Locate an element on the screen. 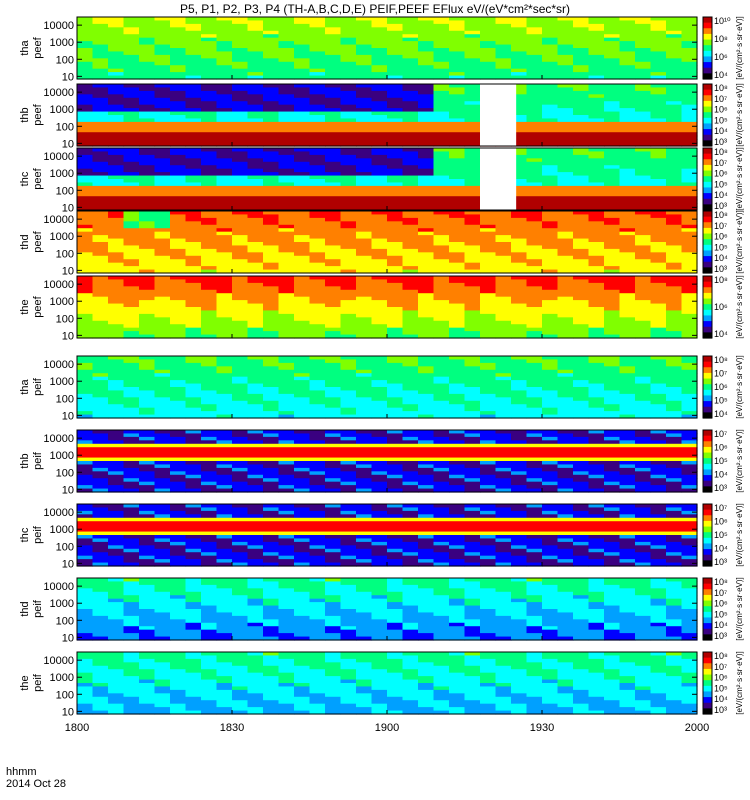  panel-probe-label: thb is located at coordinates (25, 114).